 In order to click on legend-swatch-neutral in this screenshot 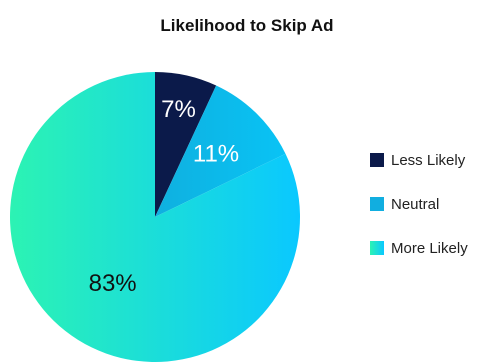, I will do `click(377, 204)`.